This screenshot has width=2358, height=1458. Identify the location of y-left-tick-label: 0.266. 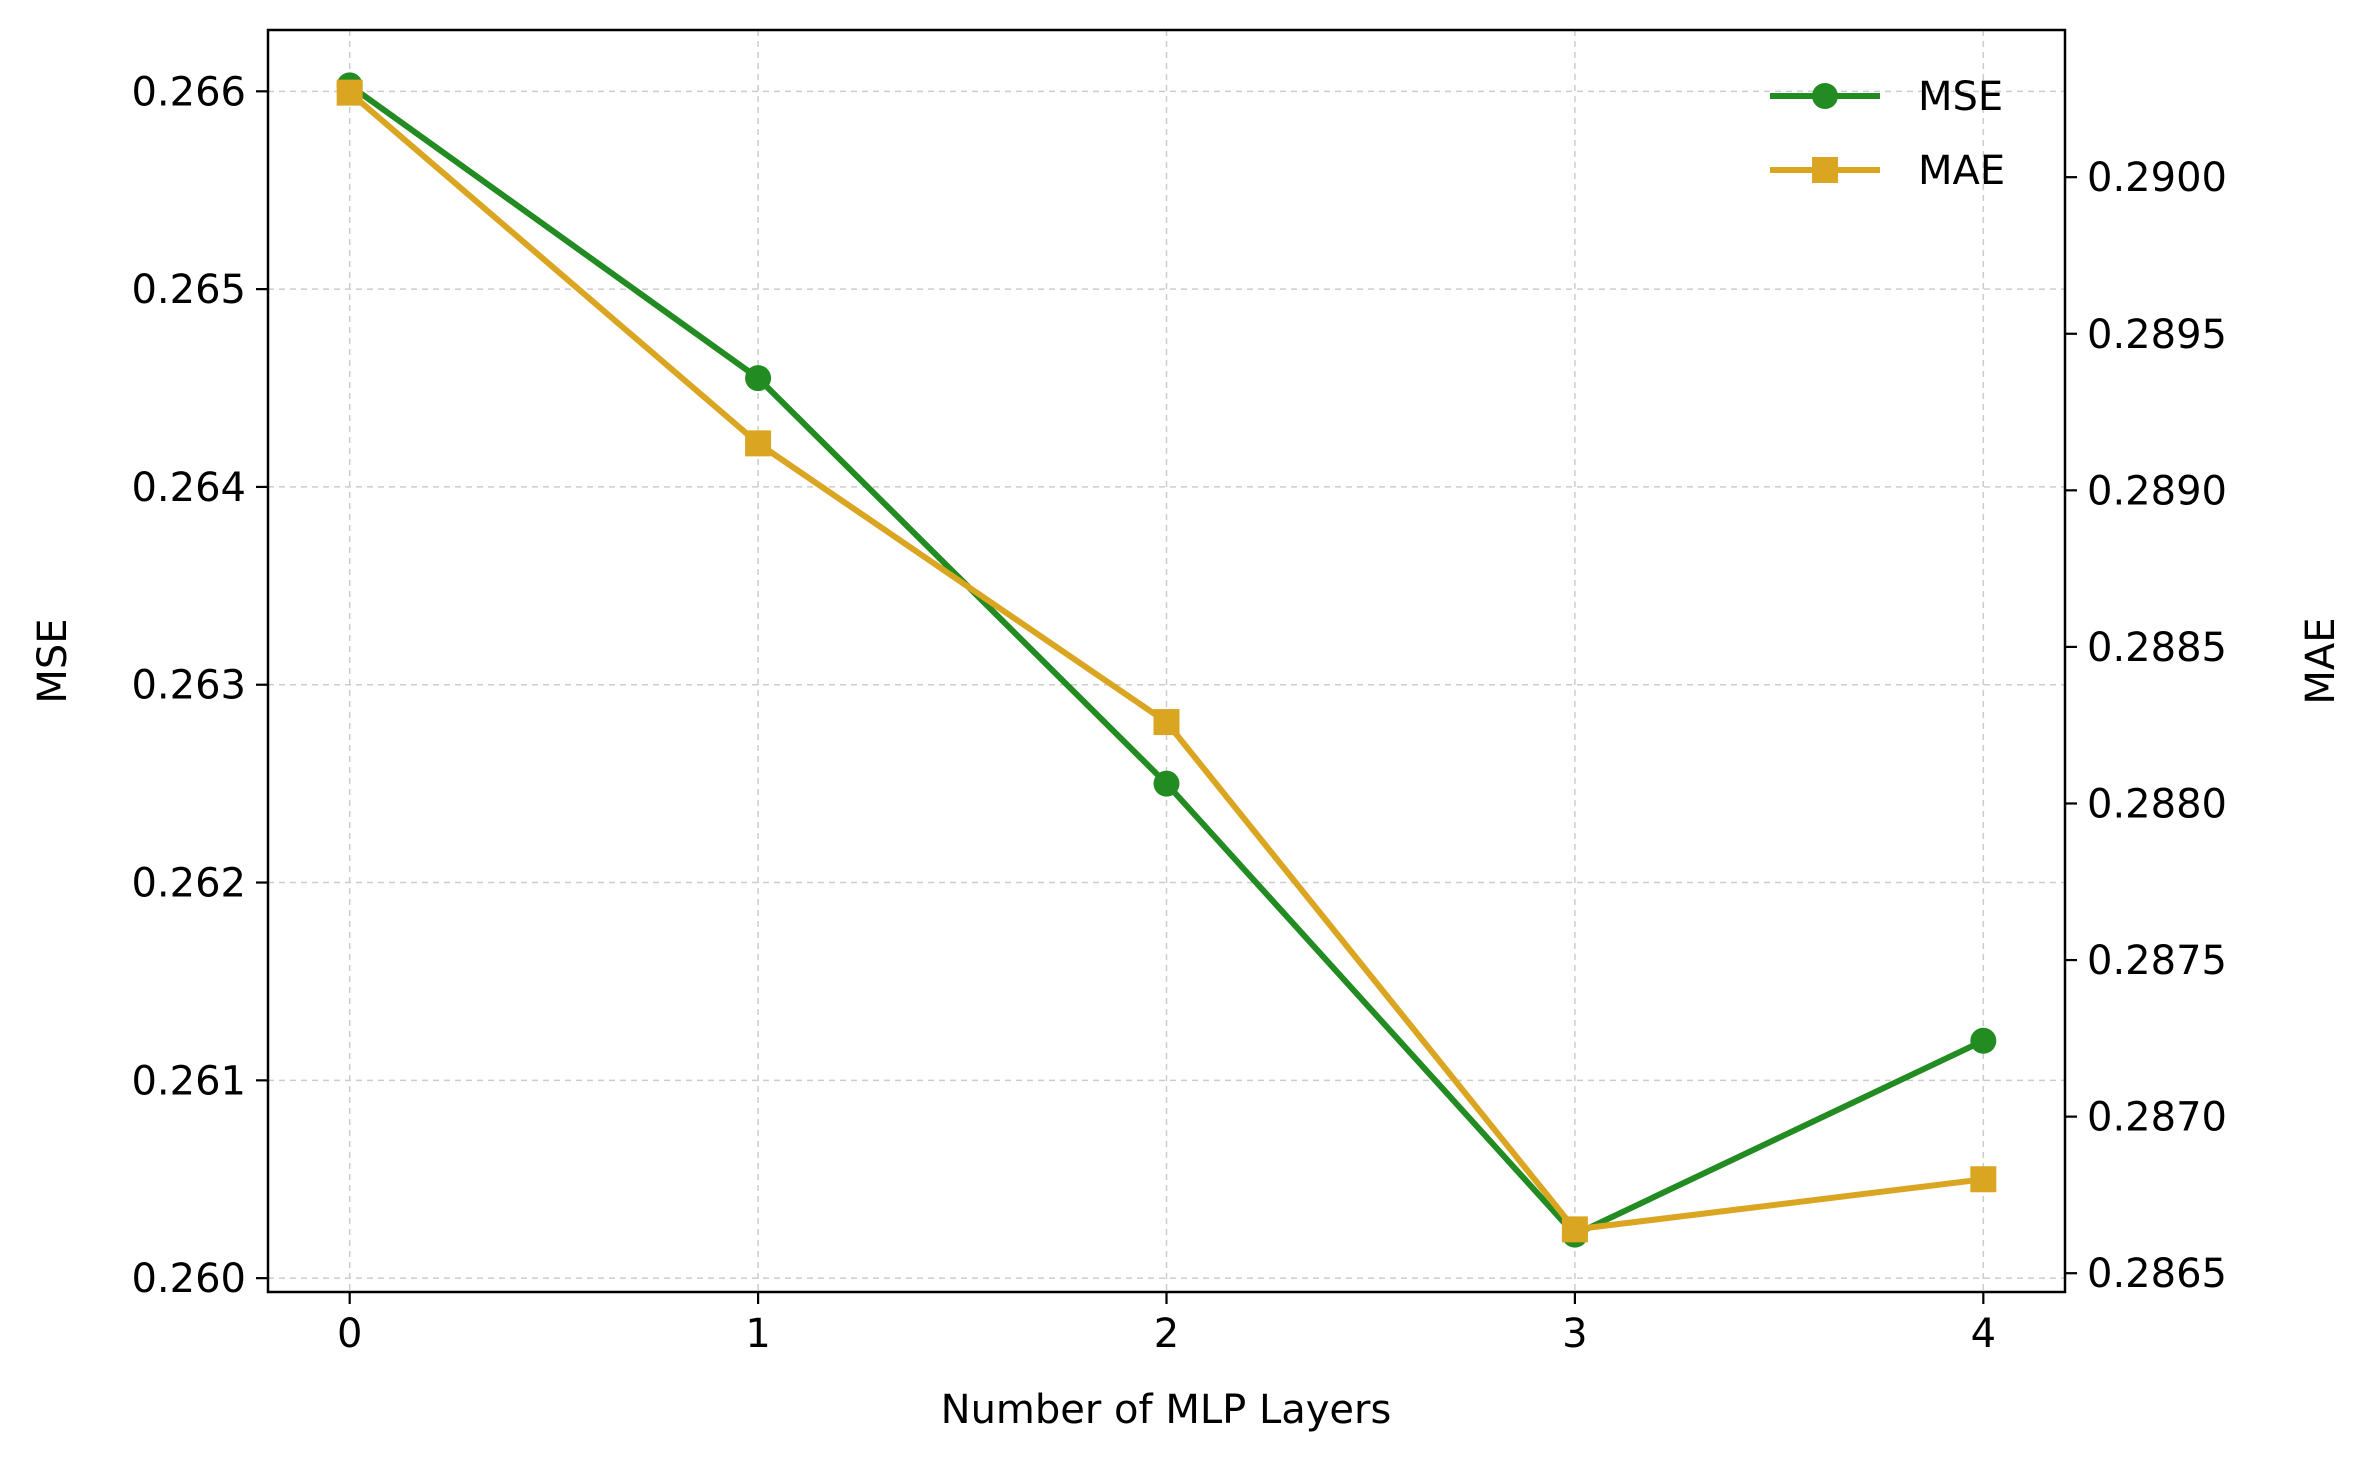
(188, 92).